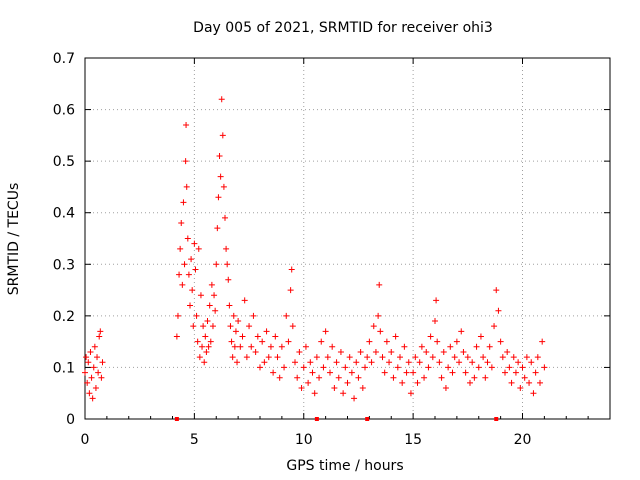  I want to click on y-axis-label: SRMTID / TECUs, so click(14, 239).